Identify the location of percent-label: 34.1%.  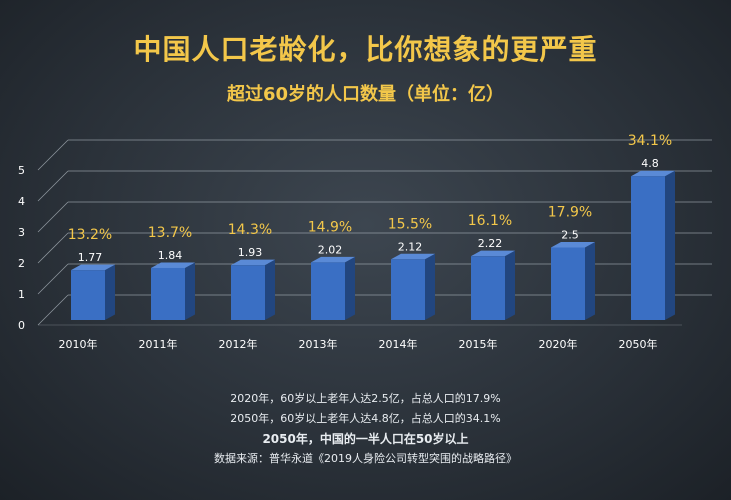
(650, 141).